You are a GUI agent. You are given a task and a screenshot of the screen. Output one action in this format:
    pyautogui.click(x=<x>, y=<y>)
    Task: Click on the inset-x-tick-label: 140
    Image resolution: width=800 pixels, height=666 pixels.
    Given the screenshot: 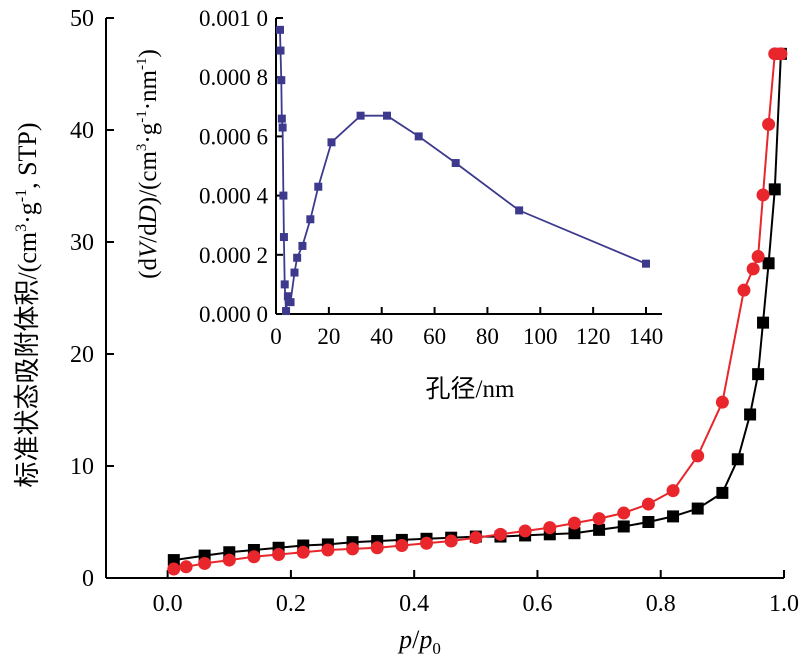 What is the action you would take?
    pyautogui.click(x=646, y=336)
    